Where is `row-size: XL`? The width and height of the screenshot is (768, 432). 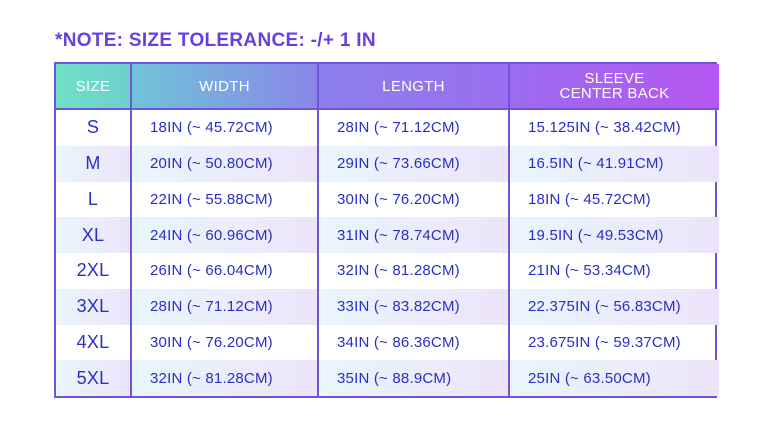 row-size: XL is located at coordinates (93, 235).